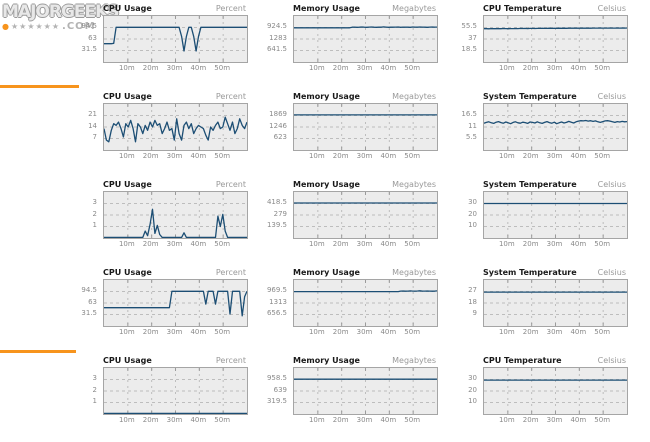 The width and height of the screenshot is (650, 442). Describe the element at coordinates (469, 49) in the screenshot. I see `y-tick-label: 18.5` at that location.